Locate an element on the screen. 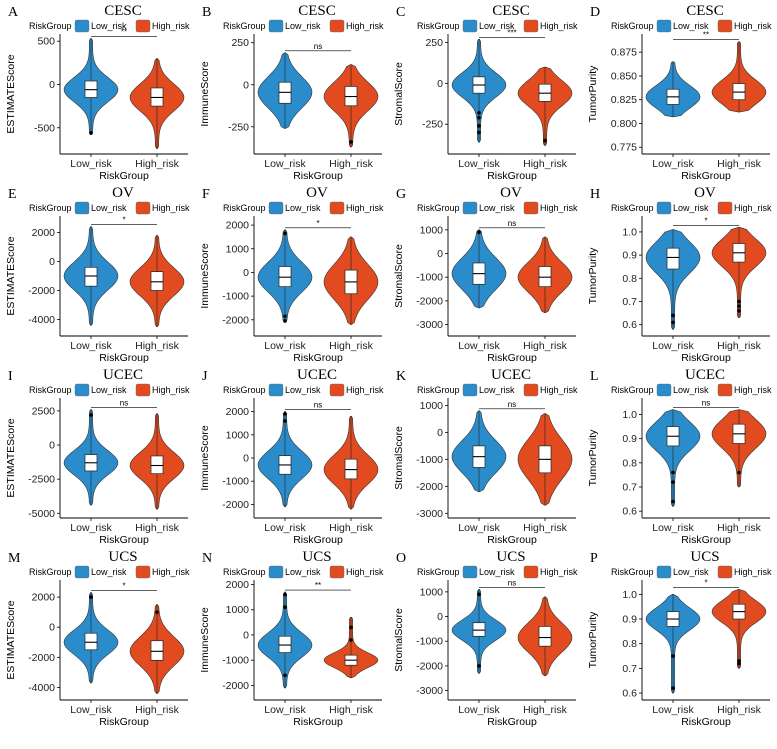  y-tick-label: 2500 is located at coordinates (44, 411).